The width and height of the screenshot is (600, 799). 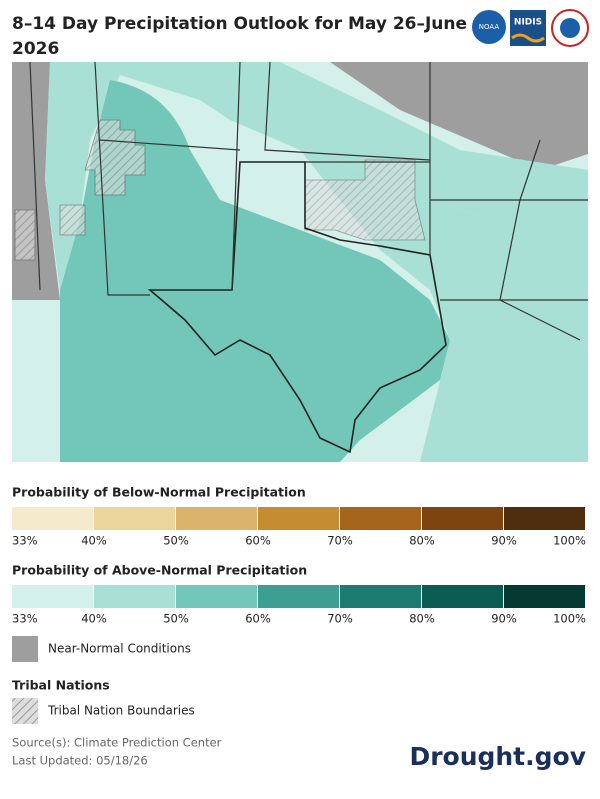 What do you see at coordinates (119, 649) in the screenshot?
I see `near-normal-label: Near-Normal Conditions` at bounding box center [119, 649].